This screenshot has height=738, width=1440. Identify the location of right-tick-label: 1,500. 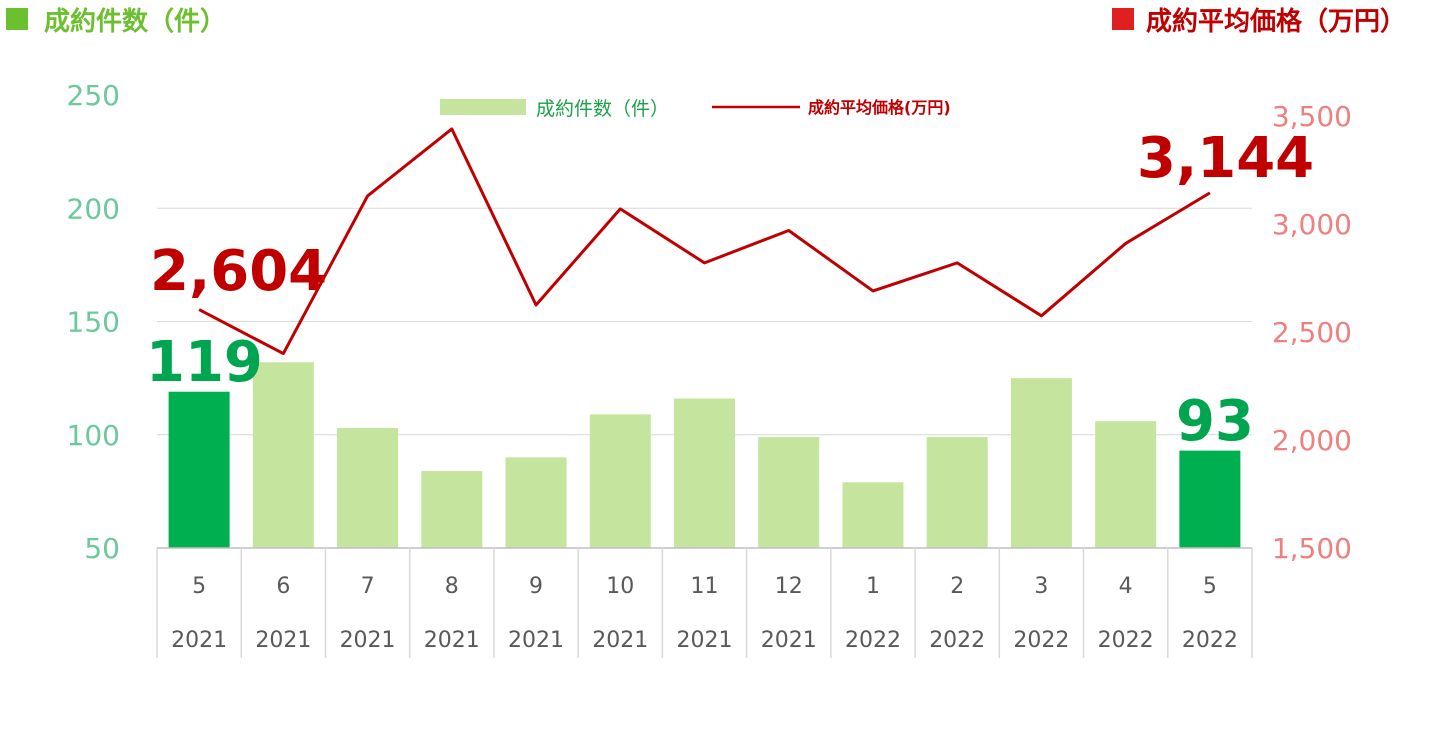
(1312, 548).